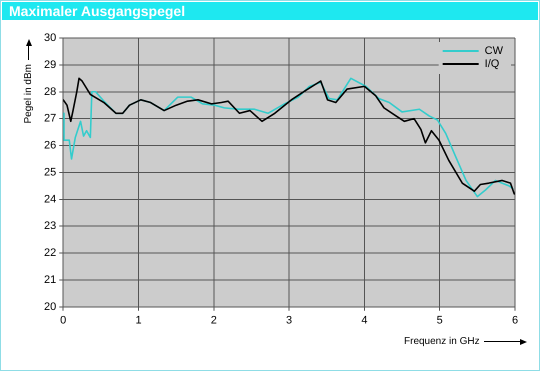  What do you see at coordinates (492, 64) in the screenshot?
I see `legend-label: I/Q` at bounding box center [492, 64].